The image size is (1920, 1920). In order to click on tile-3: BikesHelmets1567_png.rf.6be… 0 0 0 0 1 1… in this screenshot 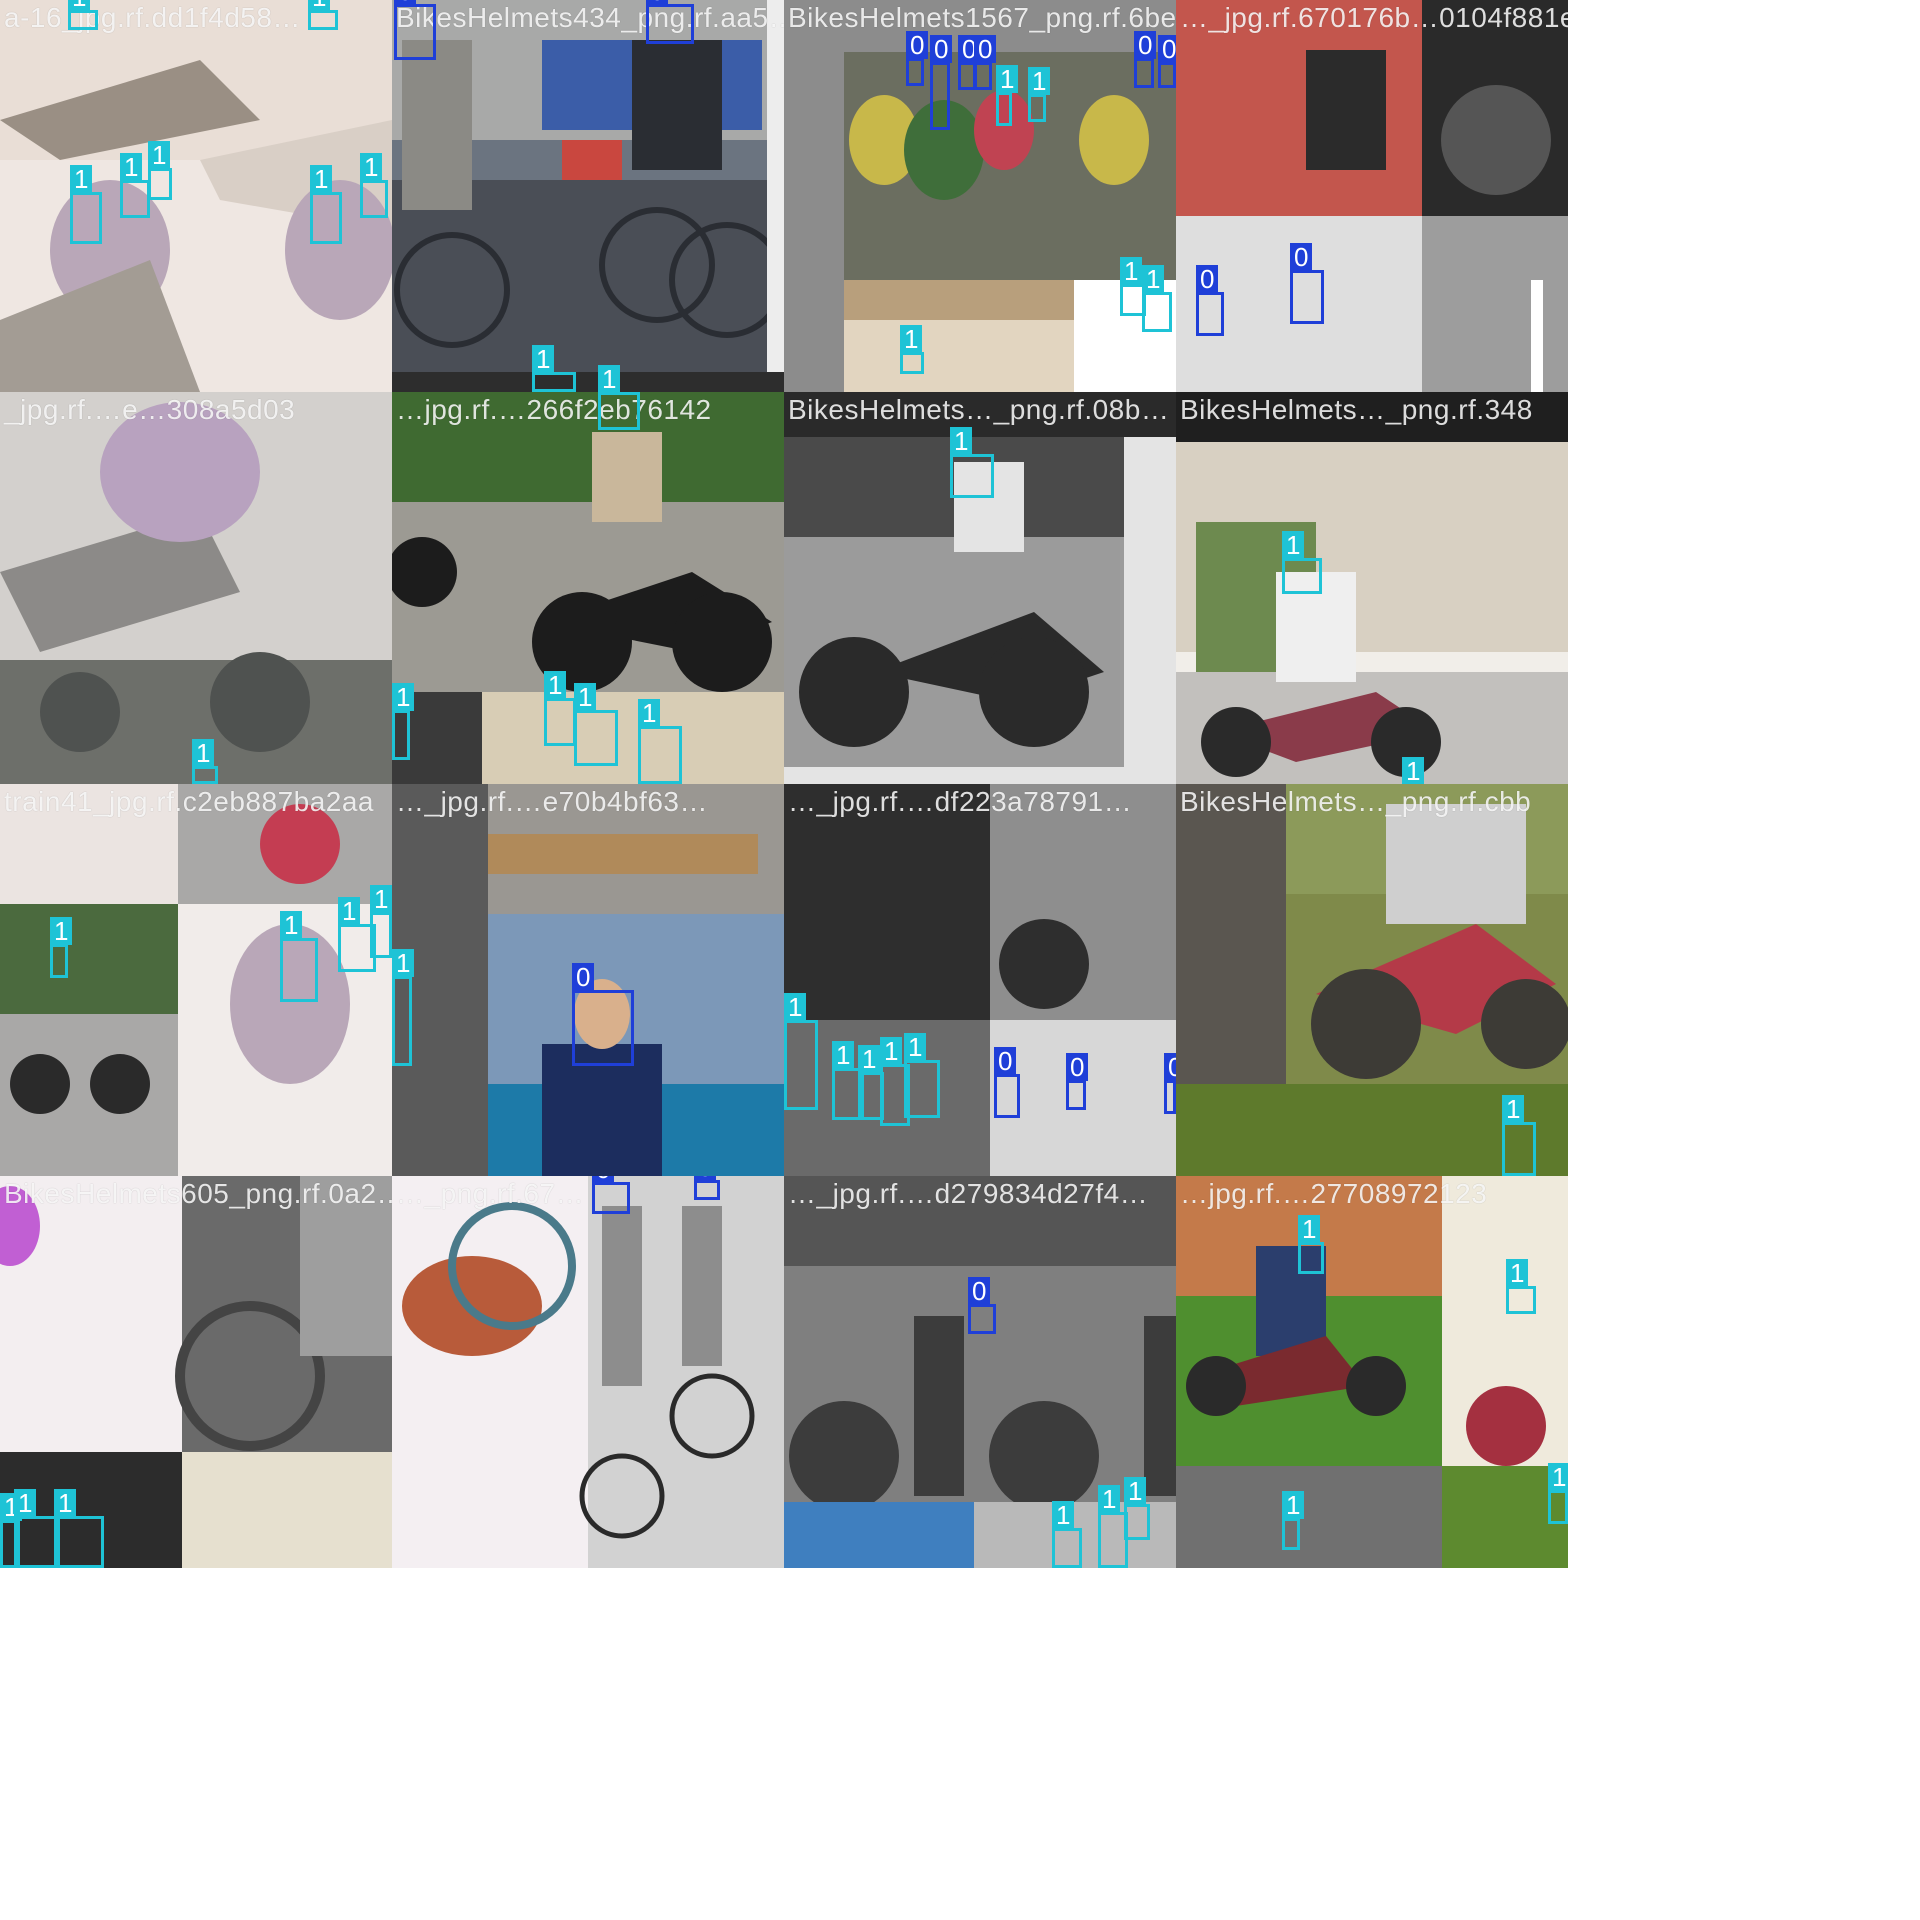, I will do `click(980, 196)`.